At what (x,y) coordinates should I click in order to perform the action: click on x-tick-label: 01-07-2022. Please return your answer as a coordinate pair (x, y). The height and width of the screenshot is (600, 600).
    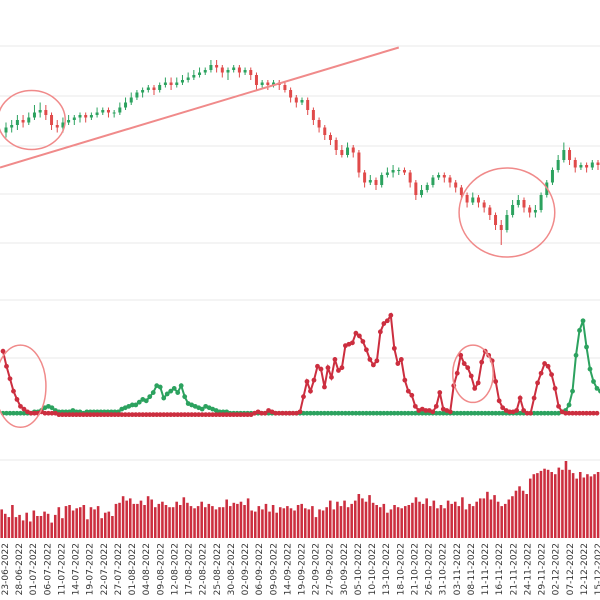
    Looking at the image, I should click on (34, 569).